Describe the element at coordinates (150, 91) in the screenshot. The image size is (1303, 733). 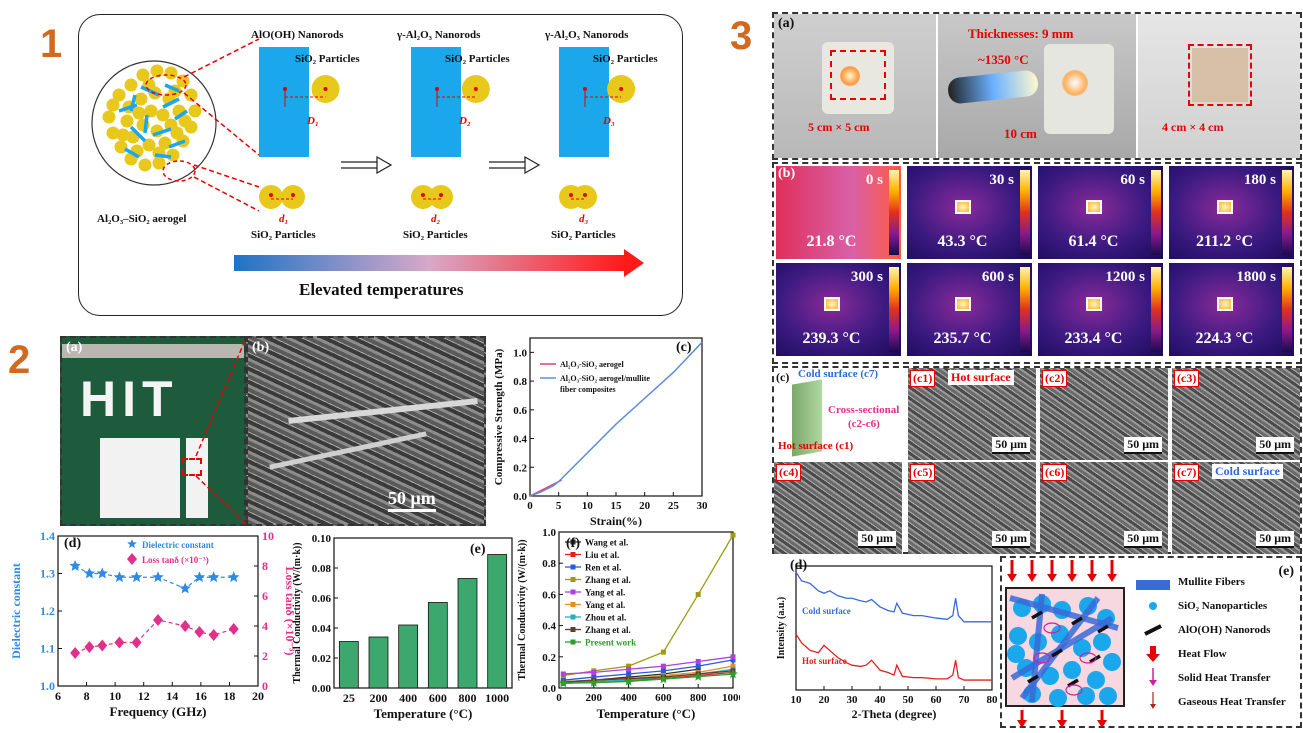
I see `alooh-rod` at that location.